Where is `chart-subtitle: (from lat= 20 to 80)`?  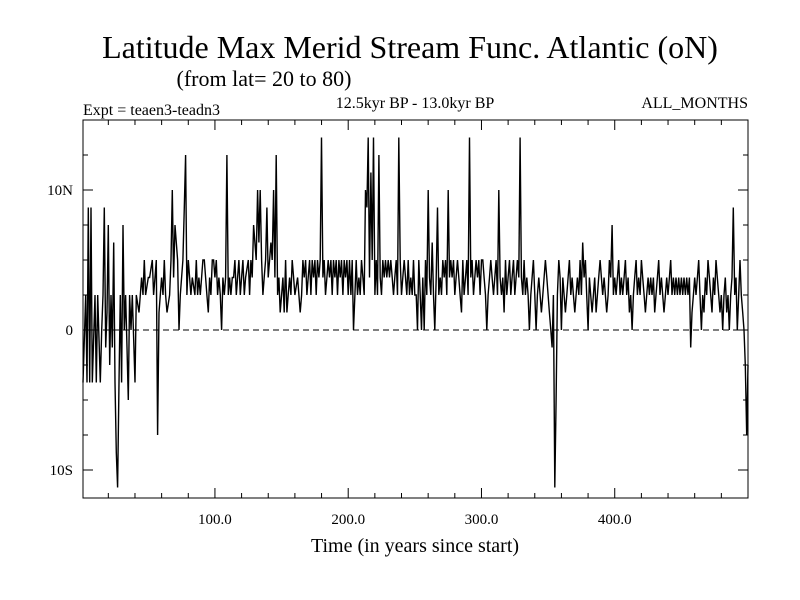
chart-subtitle: (from lat= 20 to 80) is located at coordinates (264, 78).